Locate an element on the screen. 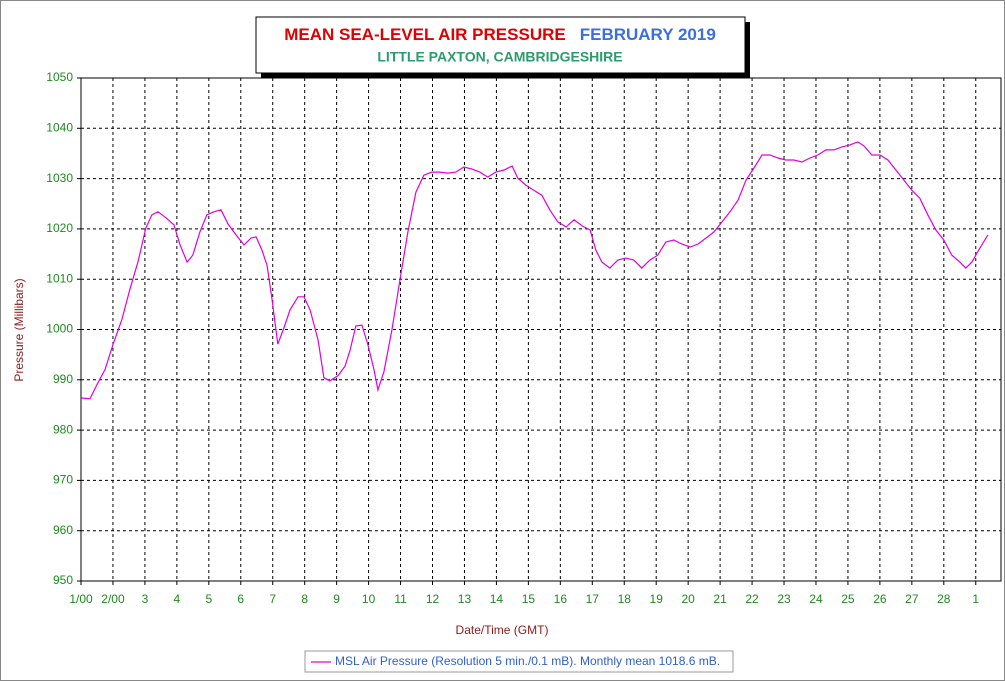 Image resolution: width=1005 pixels, height=681 pixels. y-tick-label: 1030 is located at coordinates (59, 178).